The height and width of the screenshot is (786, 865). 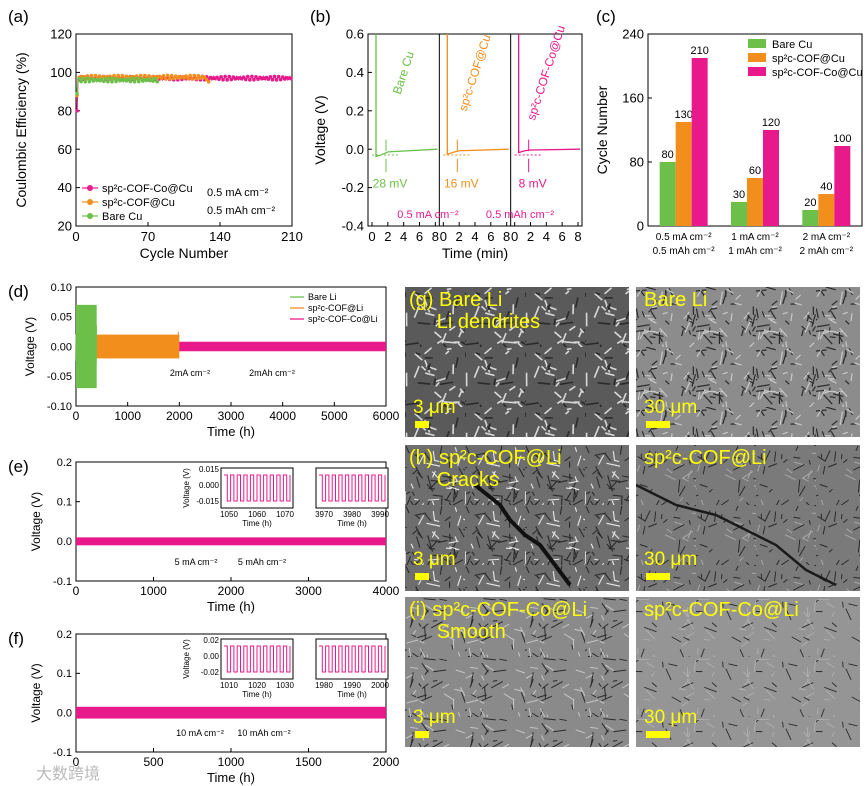 I want to click on sem-i-left-label: (i) sp²c-COF-Co@Li Smooth, so click(x=498, y=621).